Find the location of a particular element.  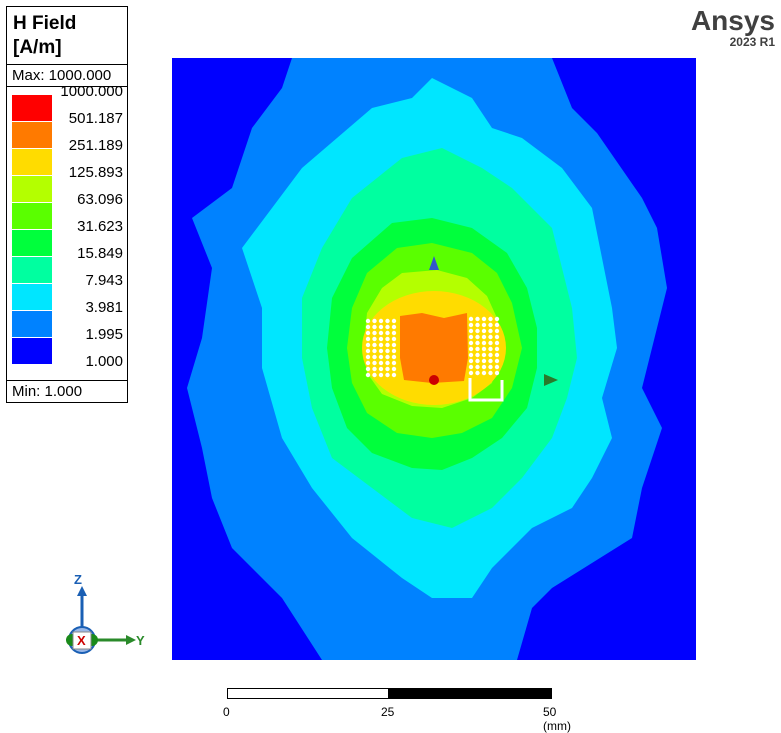

legend-tick: 251.189 is located at coordinates (95, 145).